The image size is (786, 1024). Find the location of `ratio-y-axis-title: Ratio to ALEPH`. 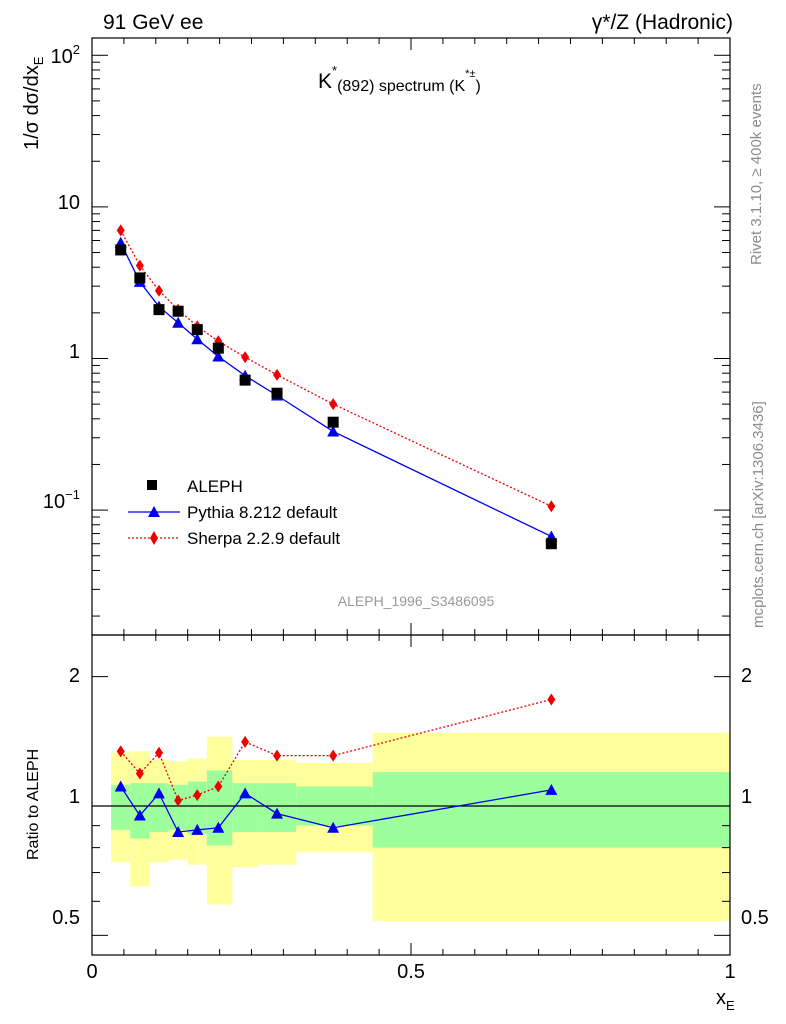

ratio-y-axis-title: Ratio to ALEPH is located at coordinates (33, 804).